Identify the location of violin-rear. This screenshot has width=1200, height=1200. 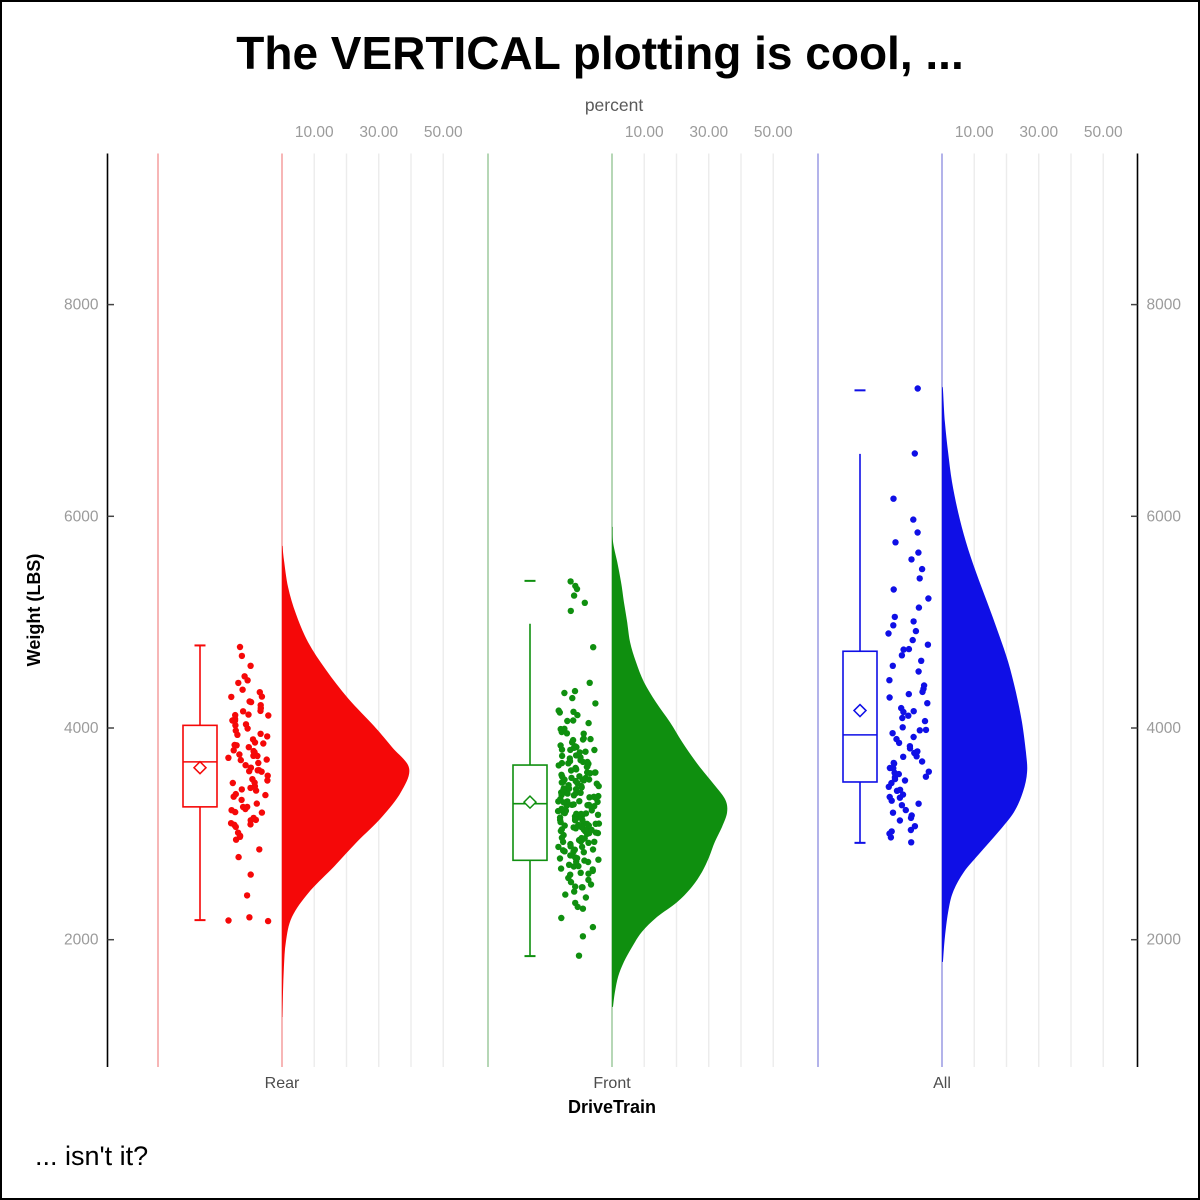
(346, 781).